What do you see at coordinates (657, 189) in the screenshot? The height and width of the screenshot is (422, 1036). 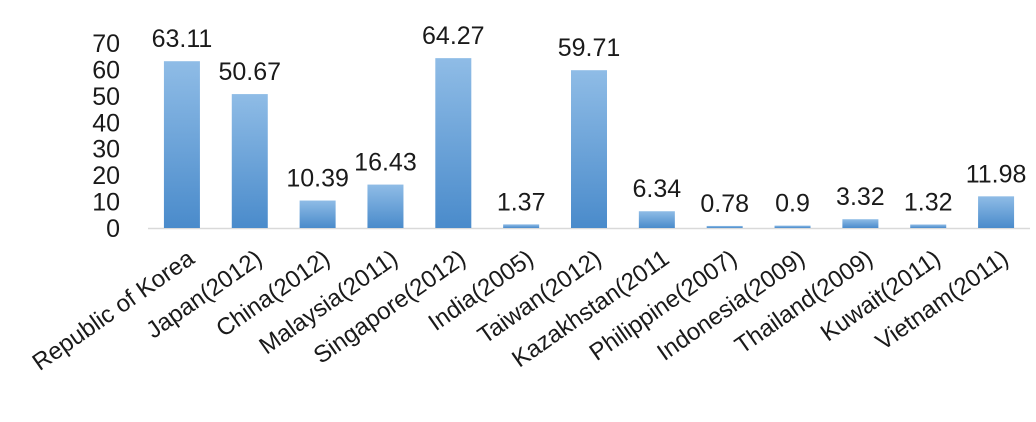 I see `data-label: 6.34` at bounding box center [657, 189].